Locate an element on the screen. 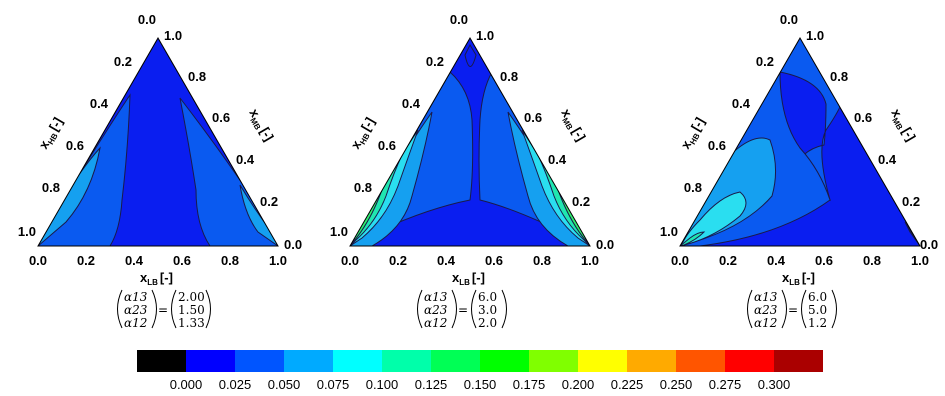 This screenshot has width=945, height=396. colorbar-label: 0.025 is located at coordinates (235, 384).